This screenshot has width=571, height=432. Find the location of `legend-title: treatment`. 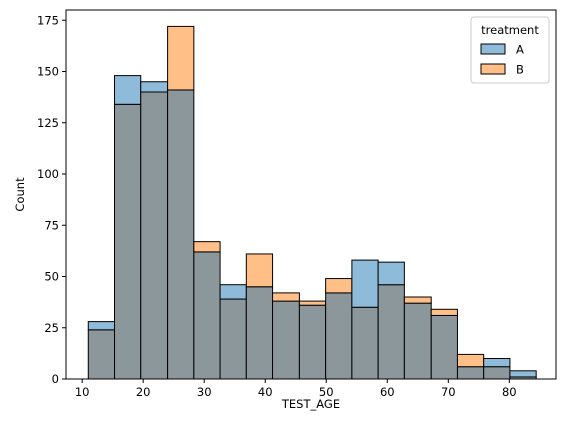

legend-title: treatment is located at coordinates (510, 30).